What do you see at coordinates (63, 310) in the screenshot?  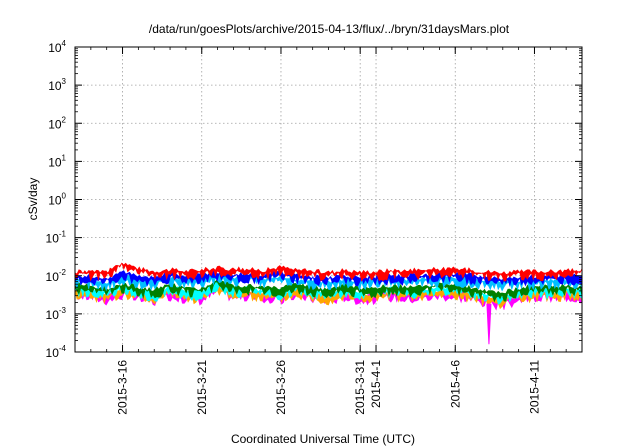 I see `y-tick-exponent: -3` at bounding box center [63, 310].